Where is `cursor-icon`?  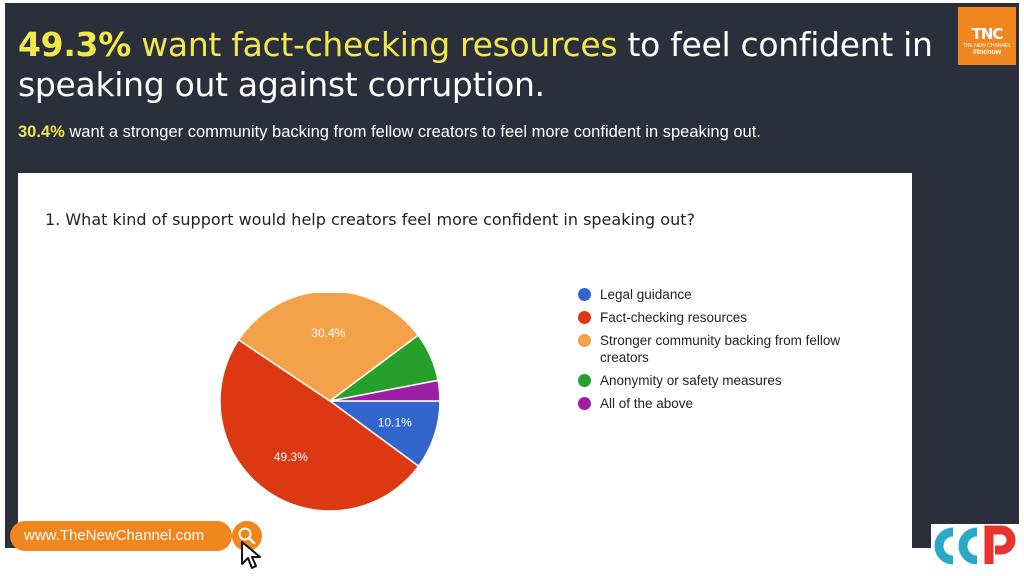 cursor-icon is located at coordinates (251, 555).